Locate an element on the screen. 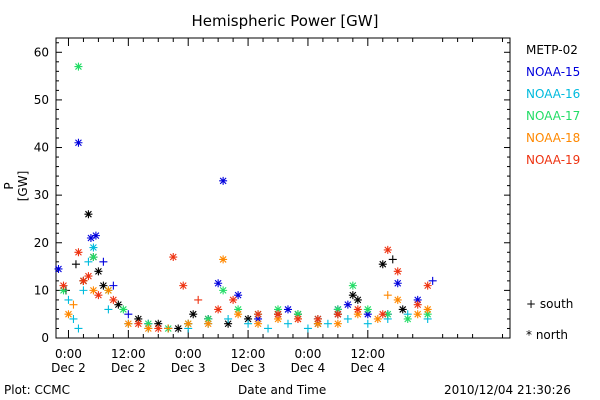  x-axis-label: Date and Time is located at coordinates (282, 390).